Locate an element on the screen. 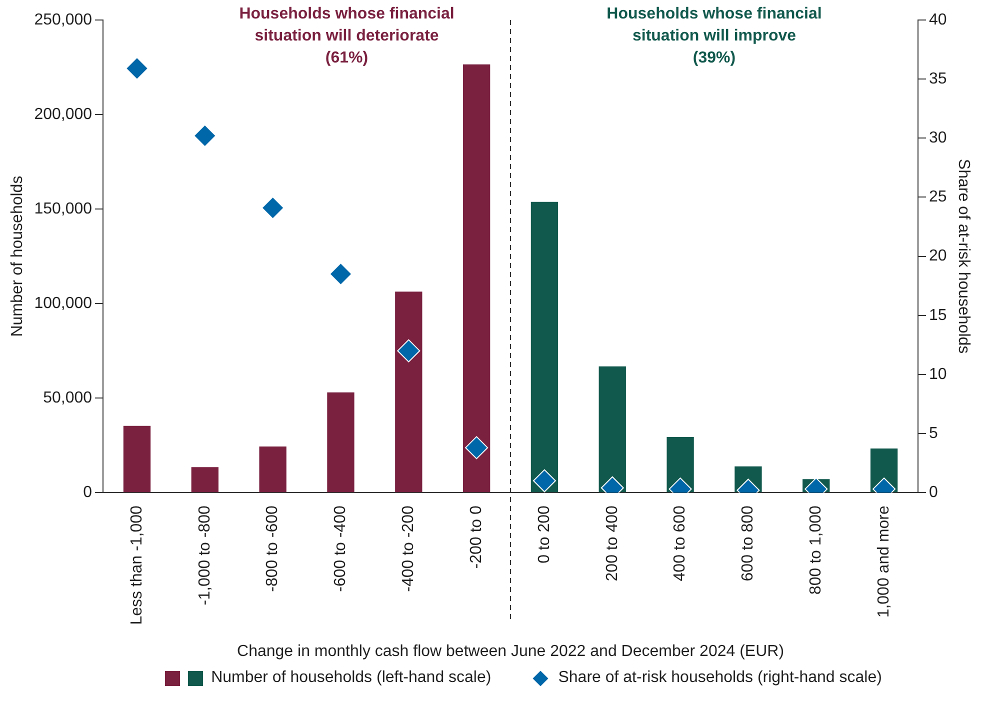 This screenshot has width=987, height=709. x-tick-label: 200 to 400 is located at coordinates (612, 544).